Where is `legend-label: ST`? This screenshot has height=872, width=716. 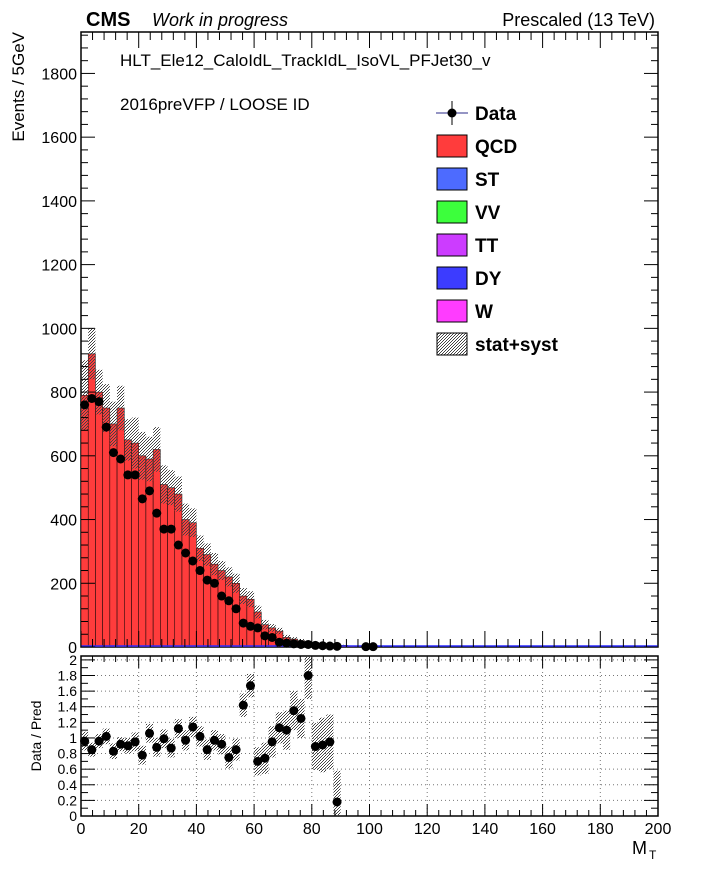 legend-label: ST is located at coordinates (487, 180).